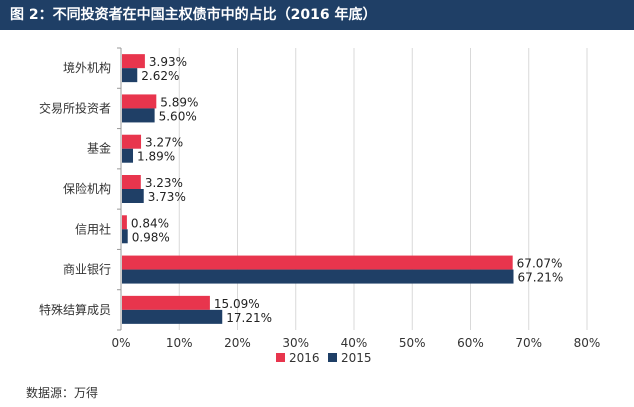 The image size is (634, 407). What do you see at coordinates (99, 148) in the screenshot?
I see `category-label: 基金` at bounding box center [99, 148].